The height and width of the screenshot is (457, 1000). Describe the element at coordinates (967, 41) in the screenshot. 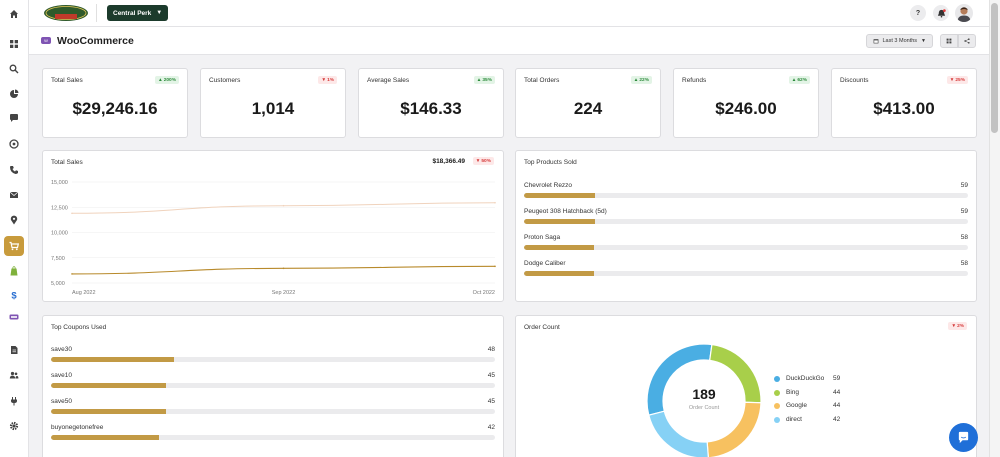

I see `share-button` at that location.